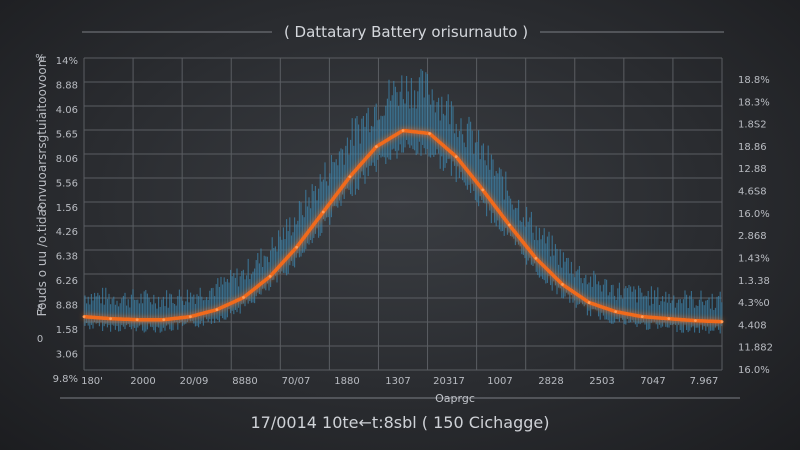 The image size is (800, 450). I want to click on y-tick-right: 4.3%0, so click(754, 303).